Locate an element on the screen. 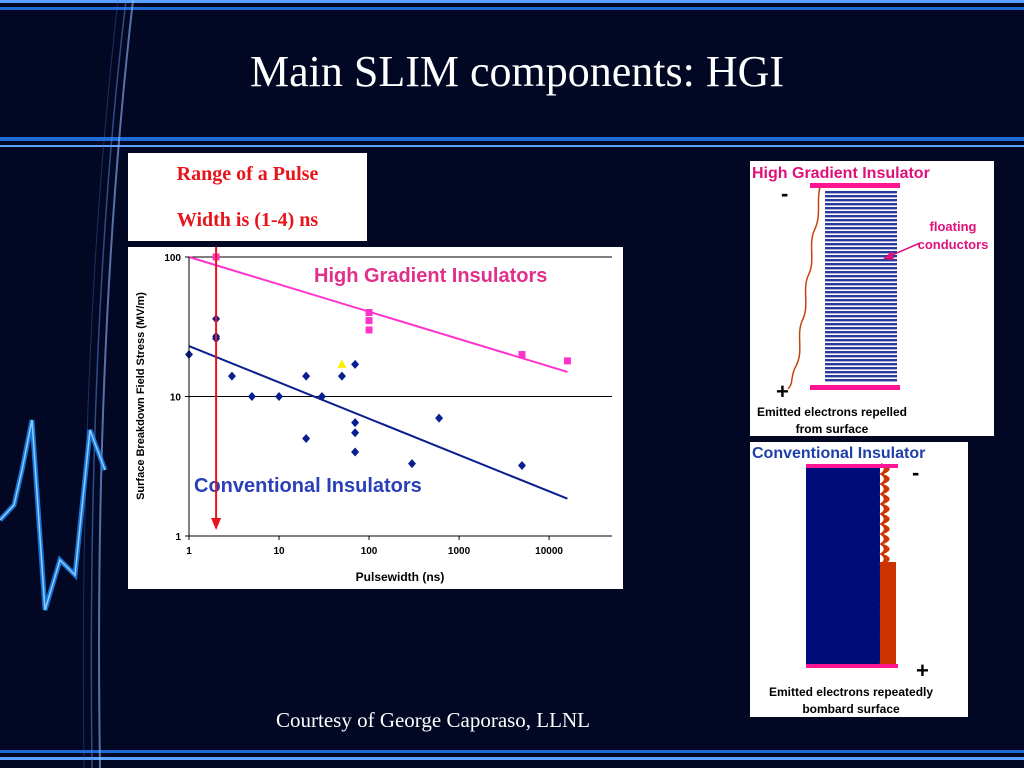 This screenshot has width=1024, height=768. floating-conductors-arrowhead is located at coordinates (888, 255).